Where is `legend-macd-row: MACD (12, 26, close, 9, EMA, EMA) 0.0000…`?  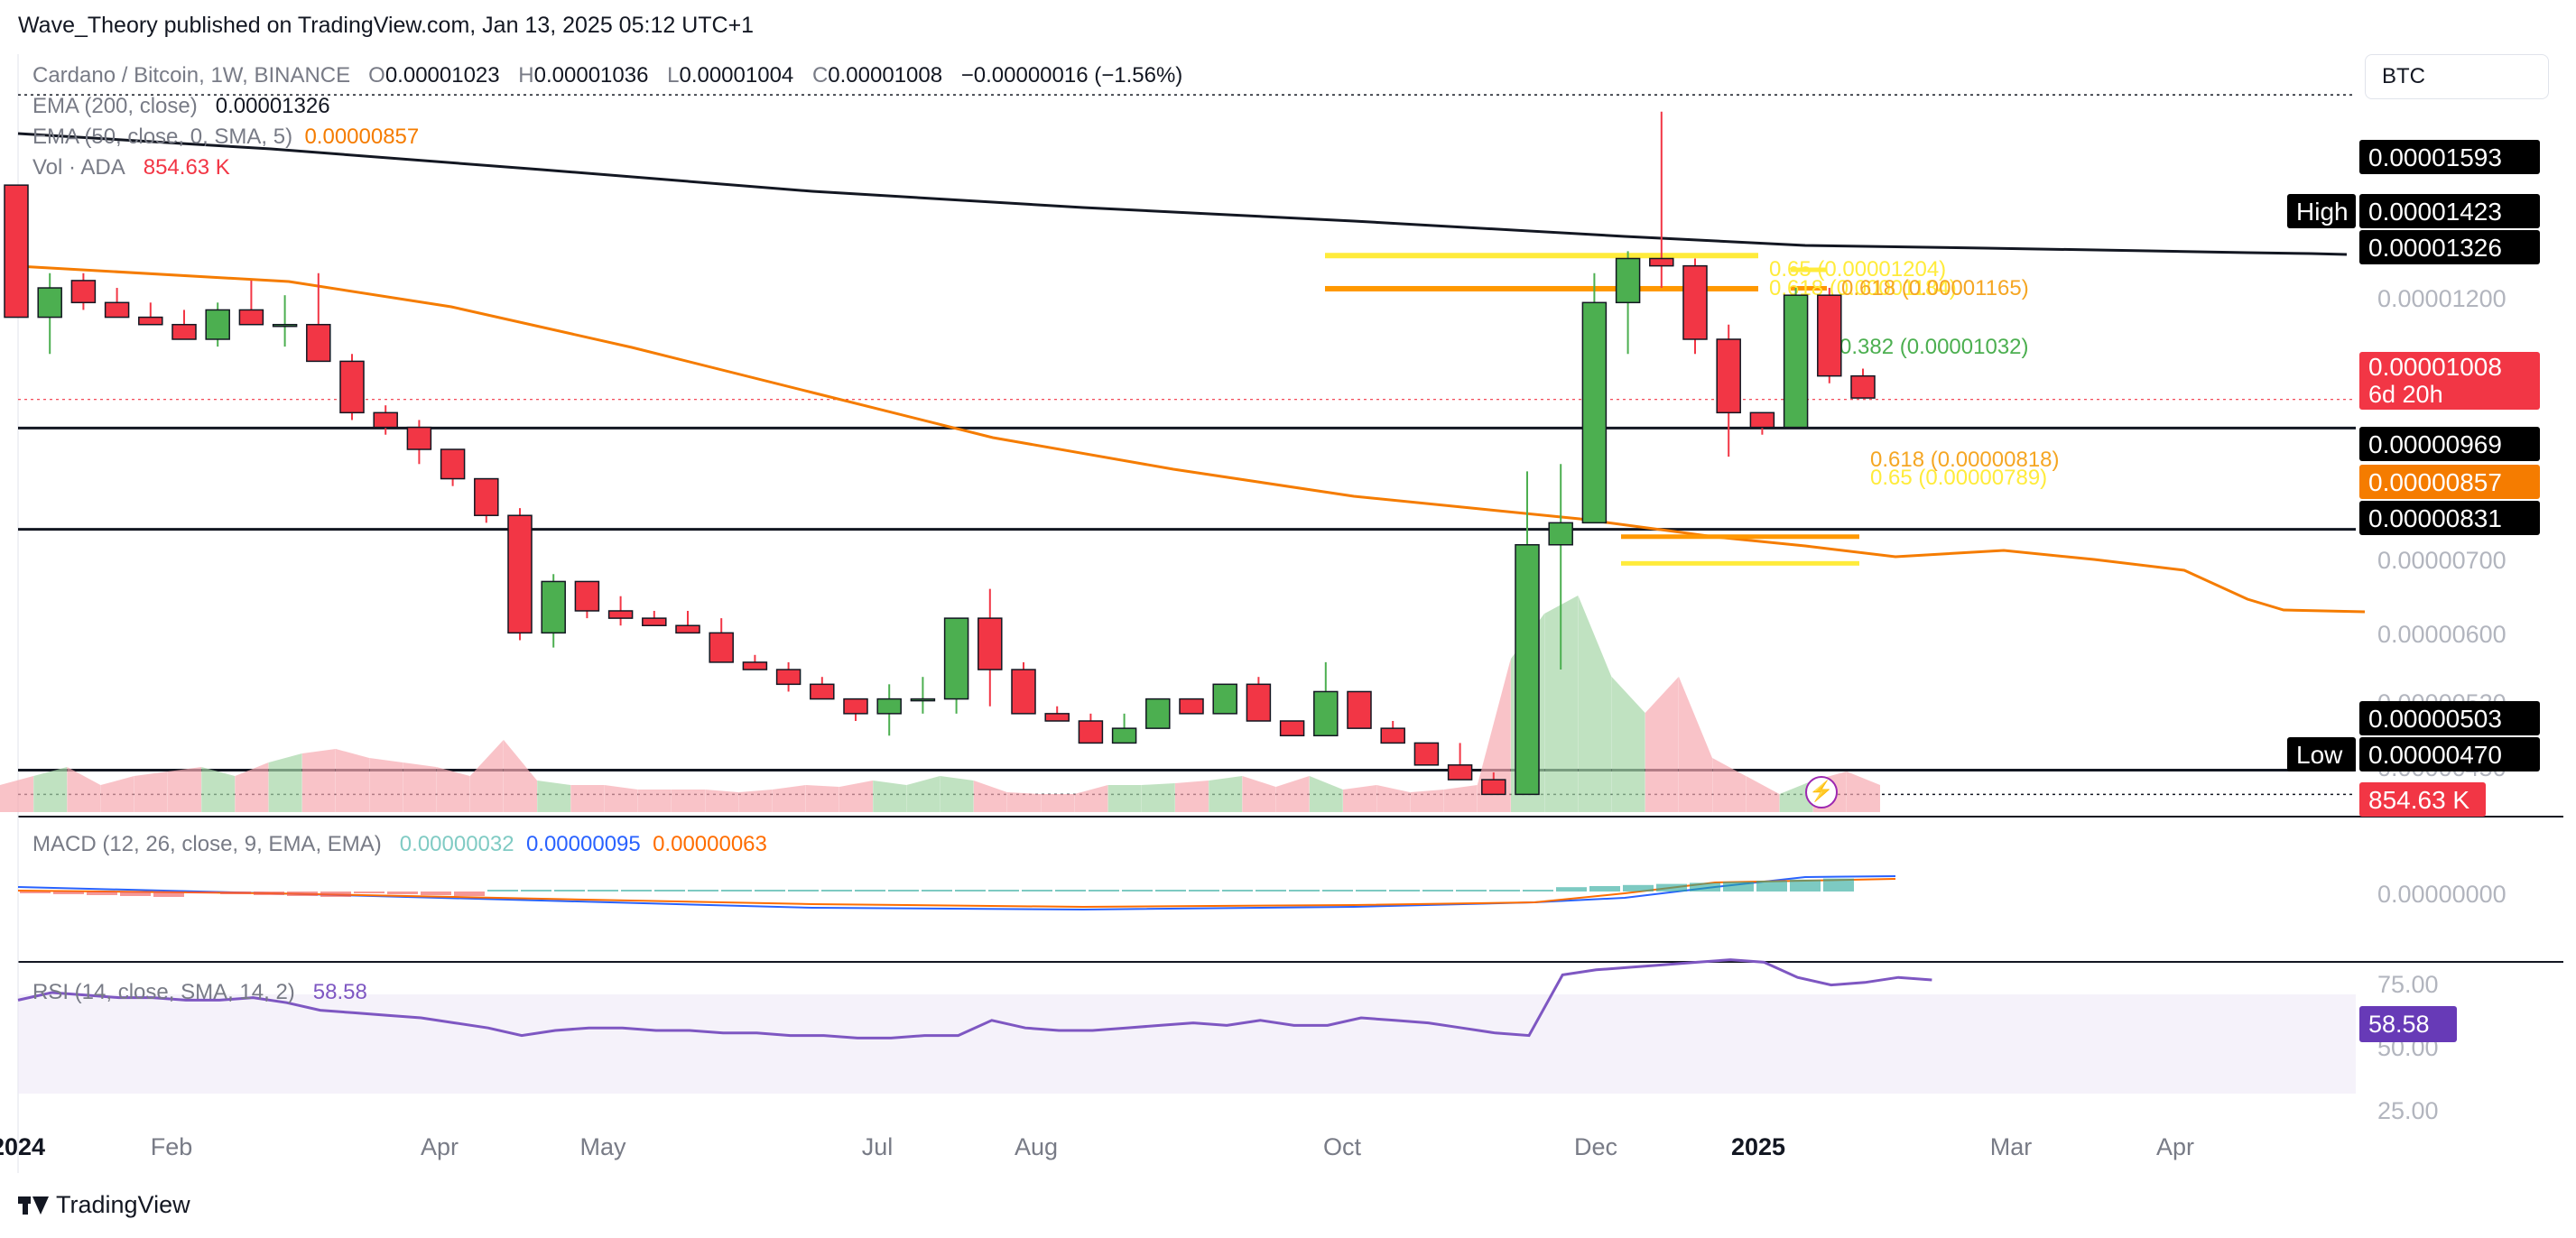 legend-macd-row: MACD (12, 26, close, 9, EMA, EMA) 0.0000… is located at coordinates (399, 845).